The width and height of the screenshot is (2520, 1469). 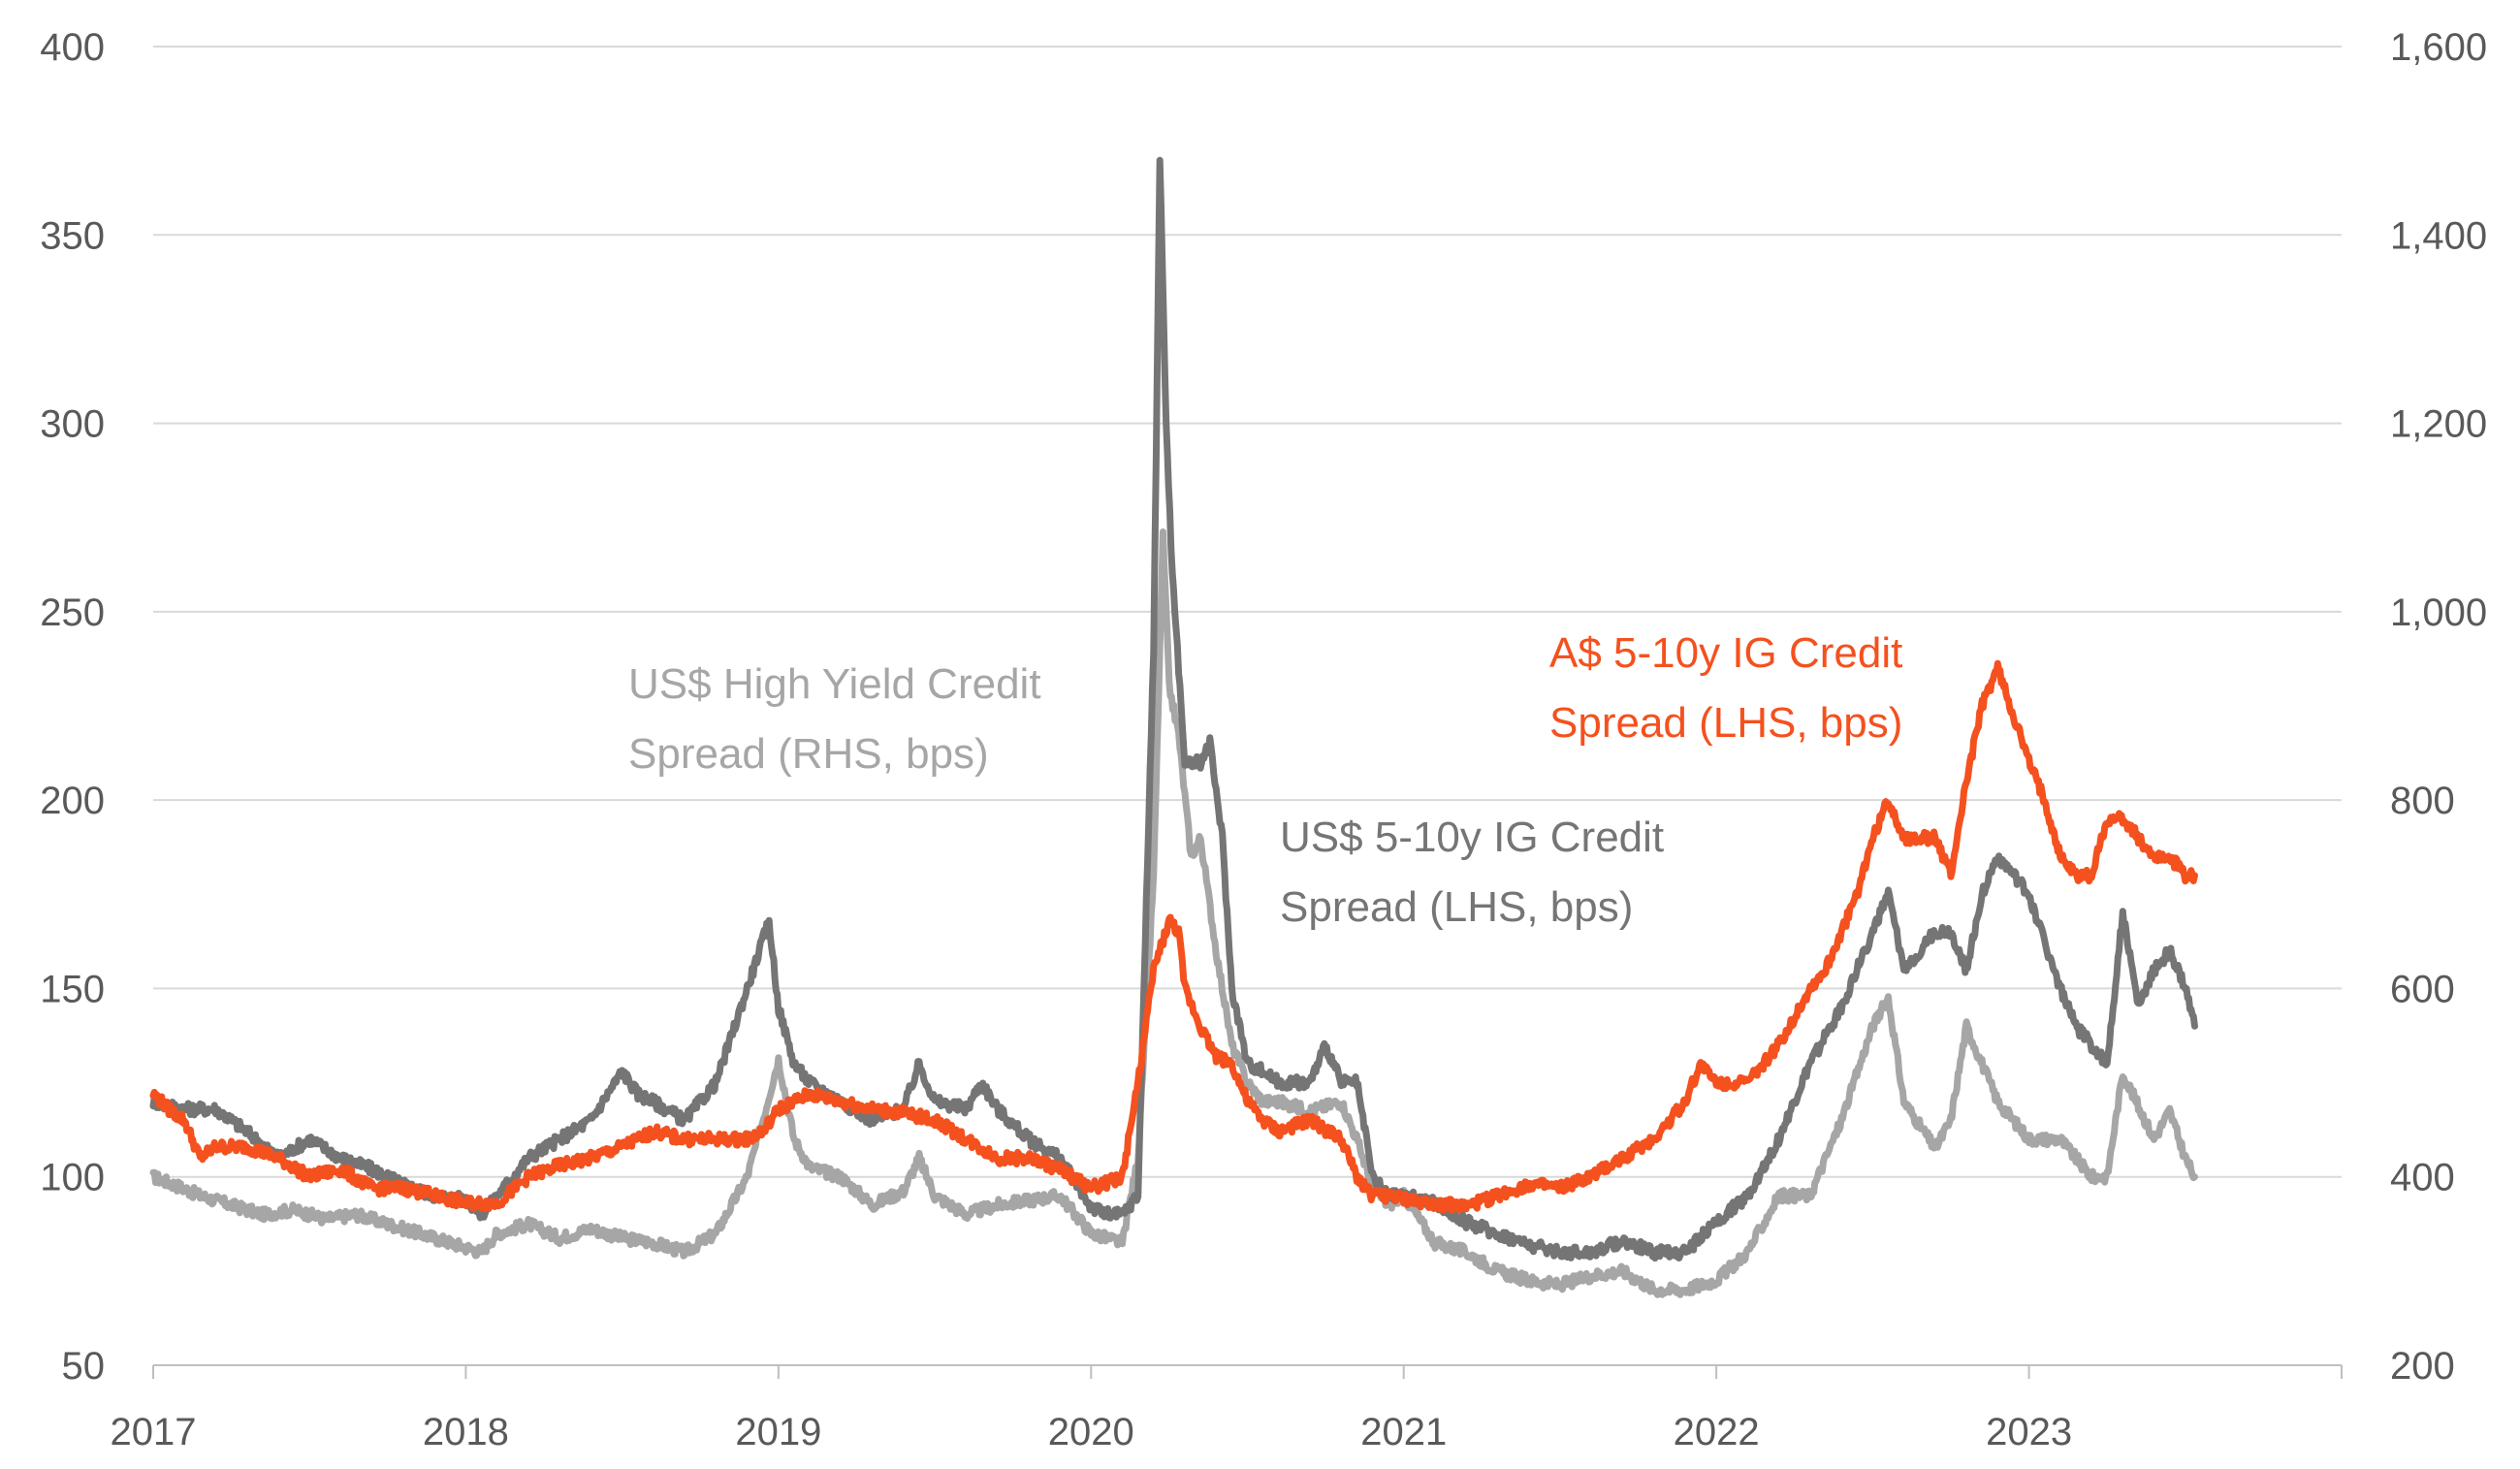 What do you see at coordinates (73, 612) in the screenshot?
I see `y-left-tick-label: 250` at bounding box center [73, 612].